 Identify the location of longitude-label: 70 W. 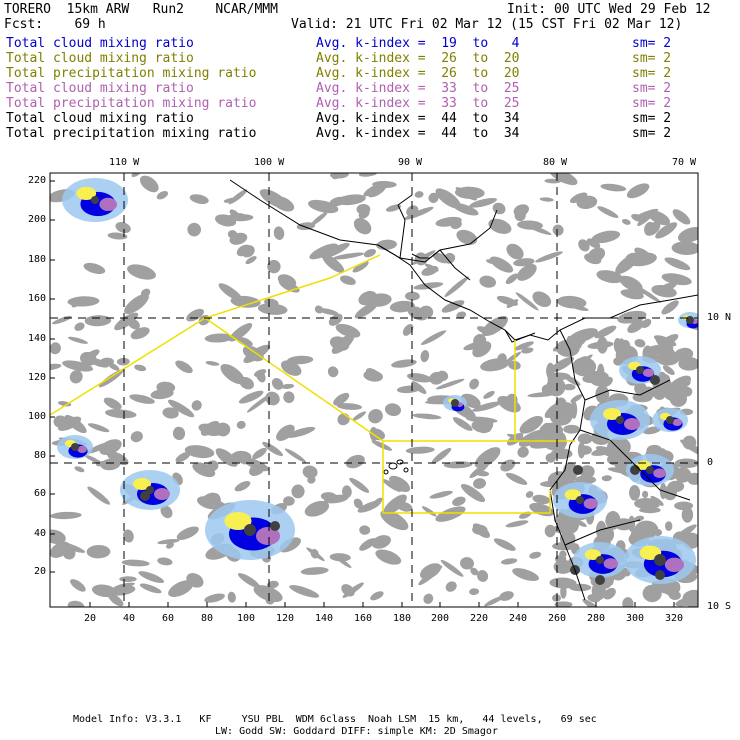
(684, 162).